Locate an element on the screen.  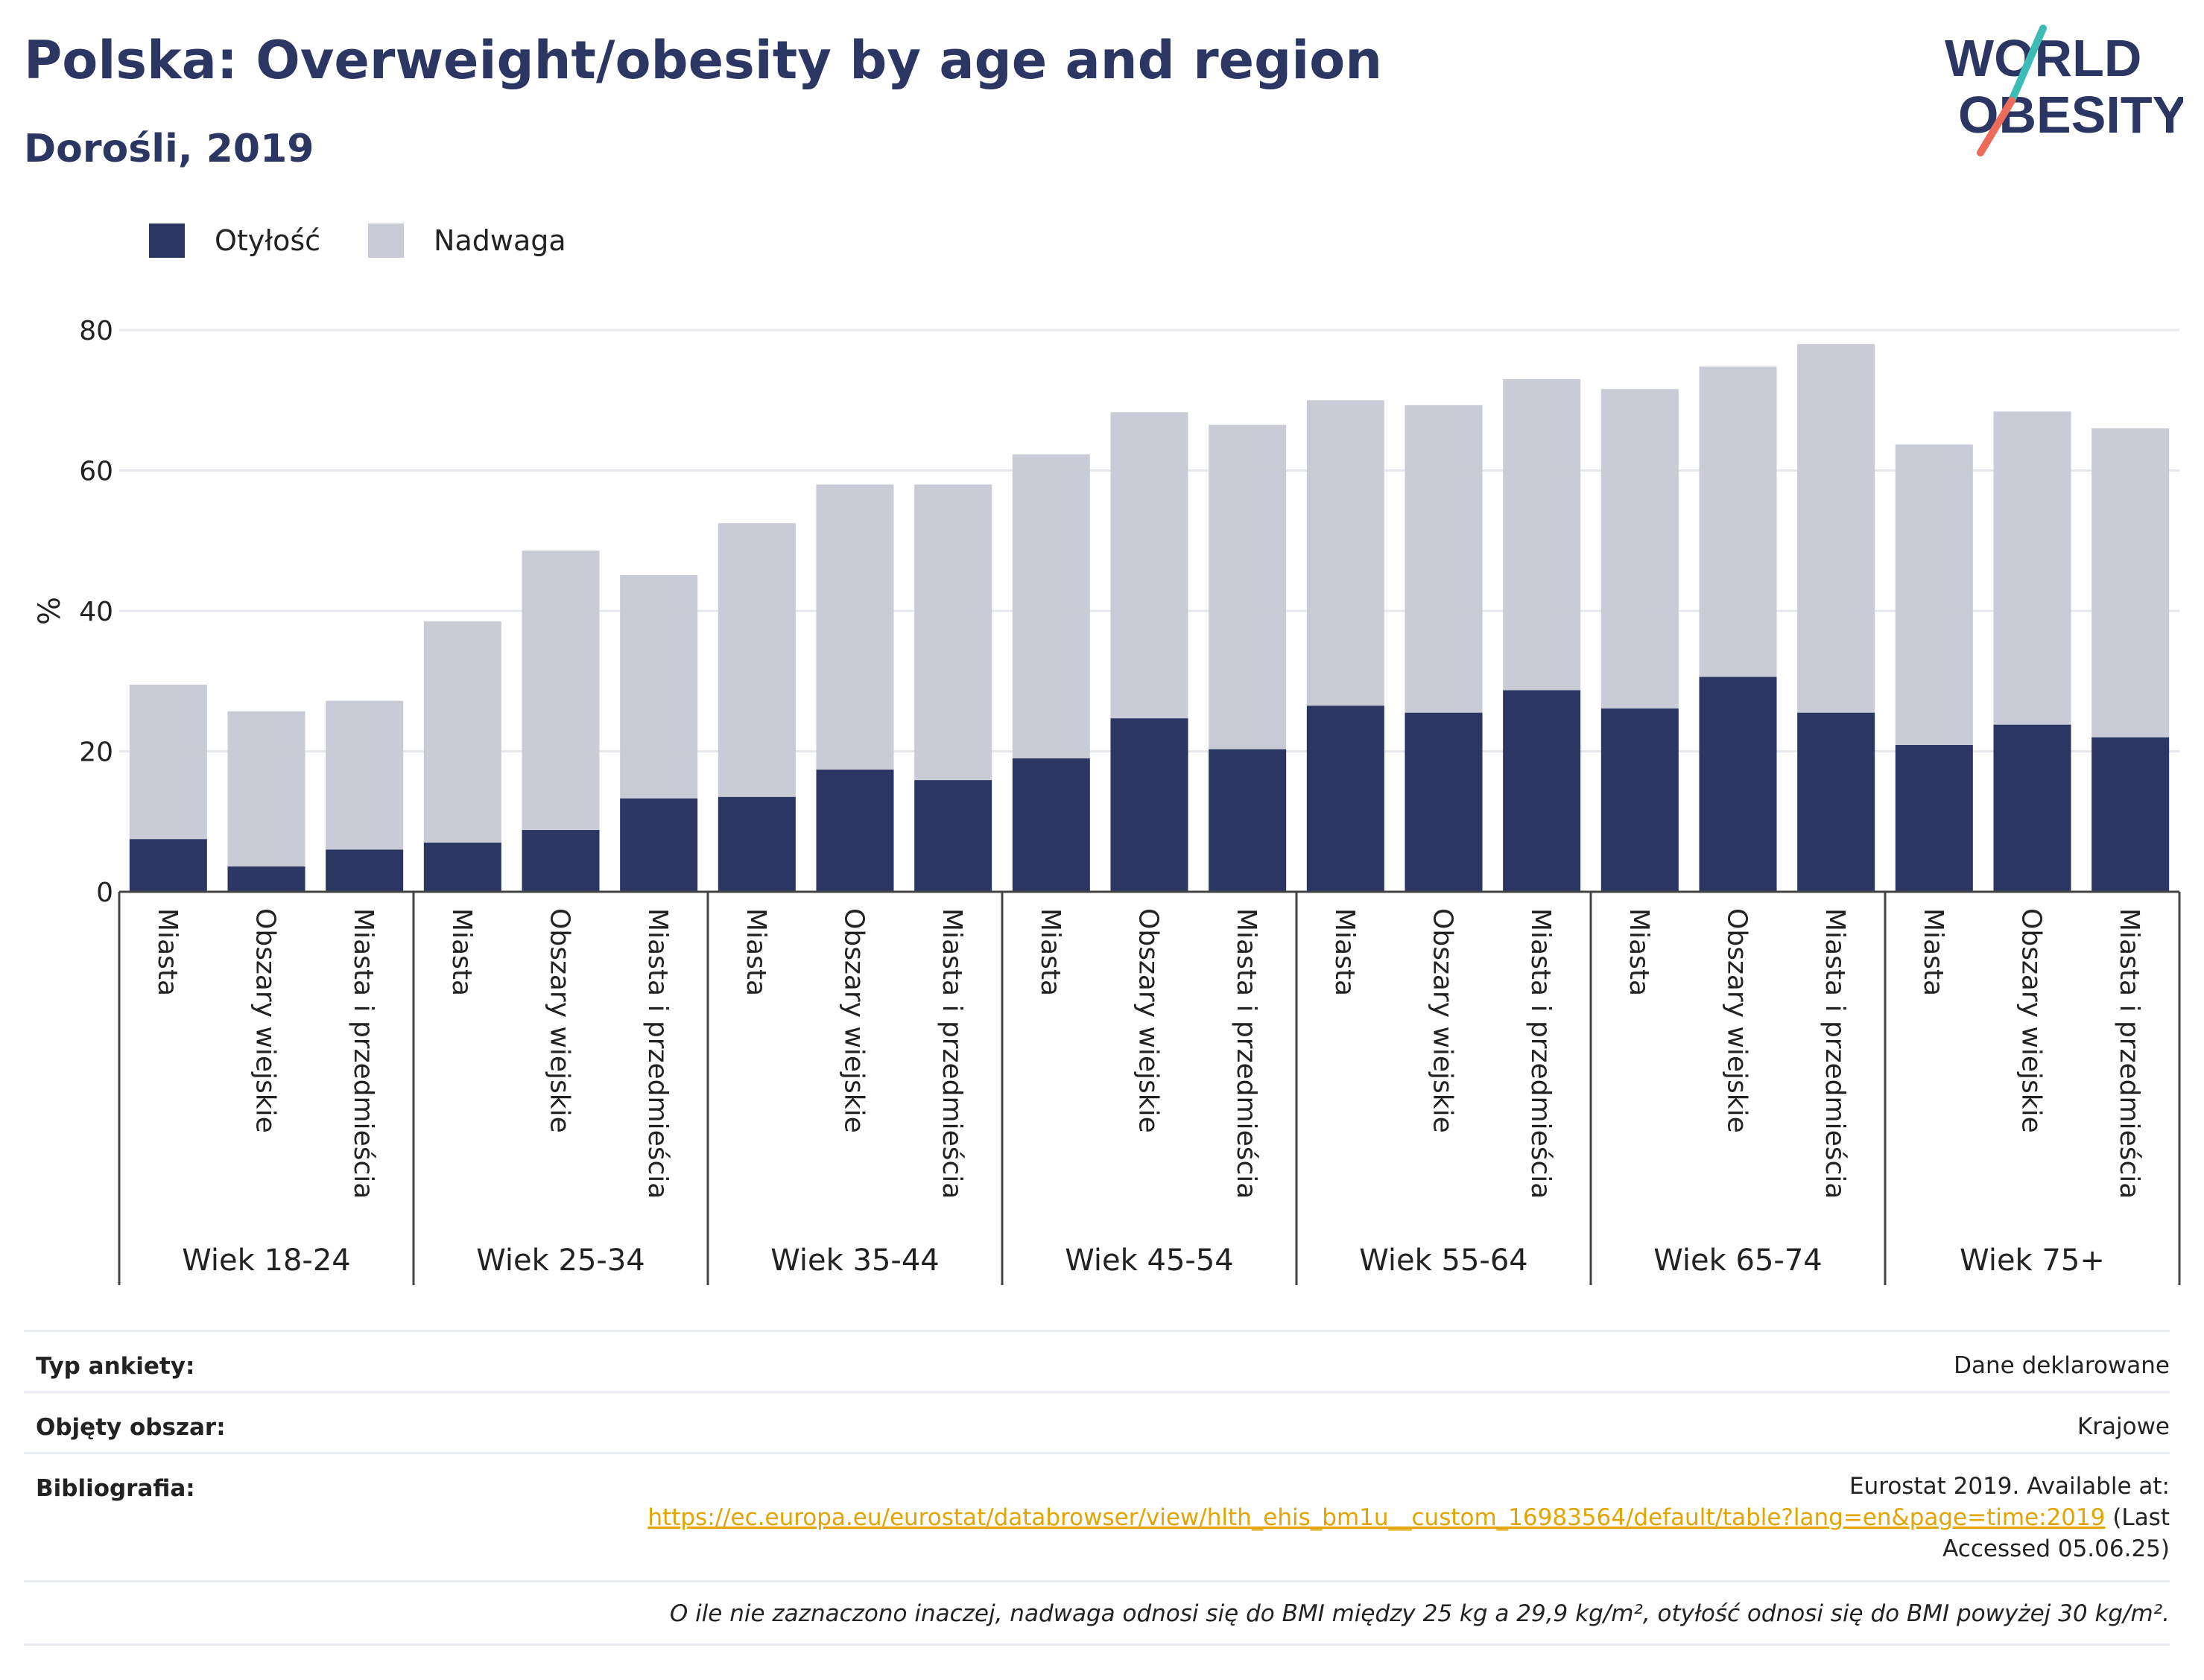
x-group-label: Wiek 45-54 is located at coordinates (1149, 1260).